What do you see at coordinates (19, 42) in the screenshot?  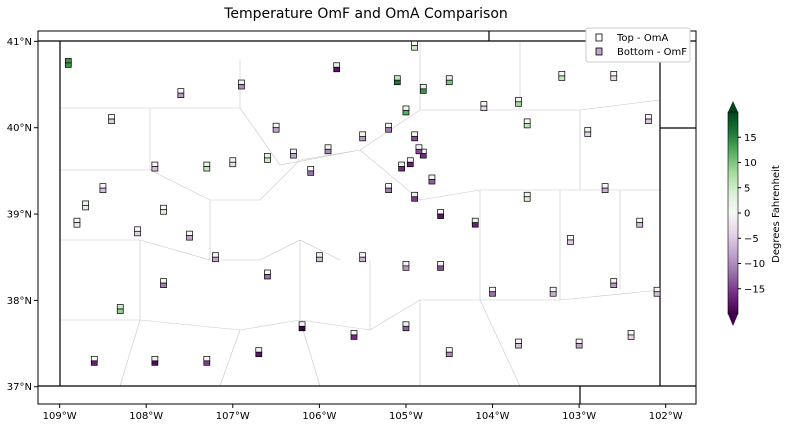 I see `lat-tick-label-4: 41°N` at bounding box center [19, 42].